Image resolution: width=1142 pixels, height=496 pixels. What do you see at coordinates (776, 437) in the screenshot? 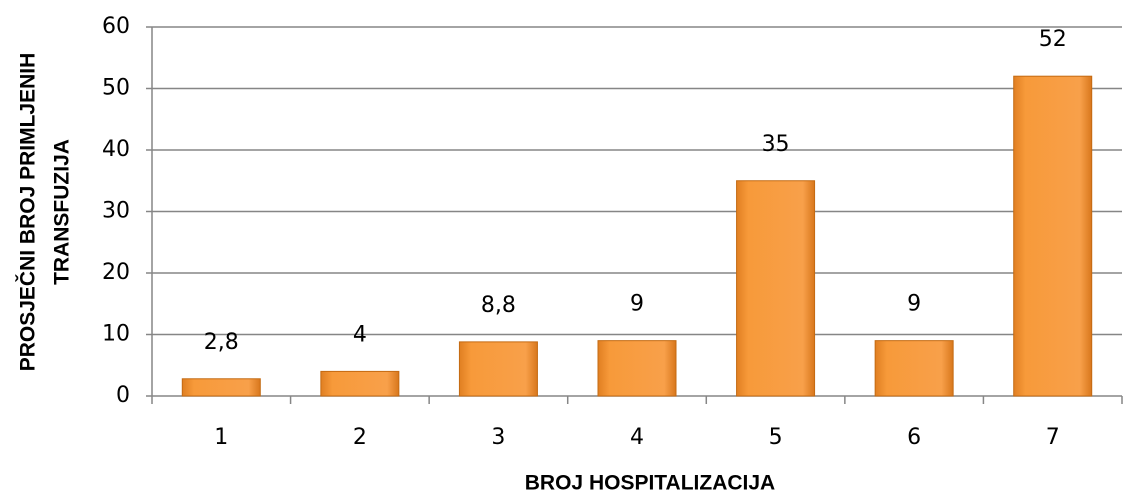
I see `x-tick-label: 5` at bounding box center [776, 437].